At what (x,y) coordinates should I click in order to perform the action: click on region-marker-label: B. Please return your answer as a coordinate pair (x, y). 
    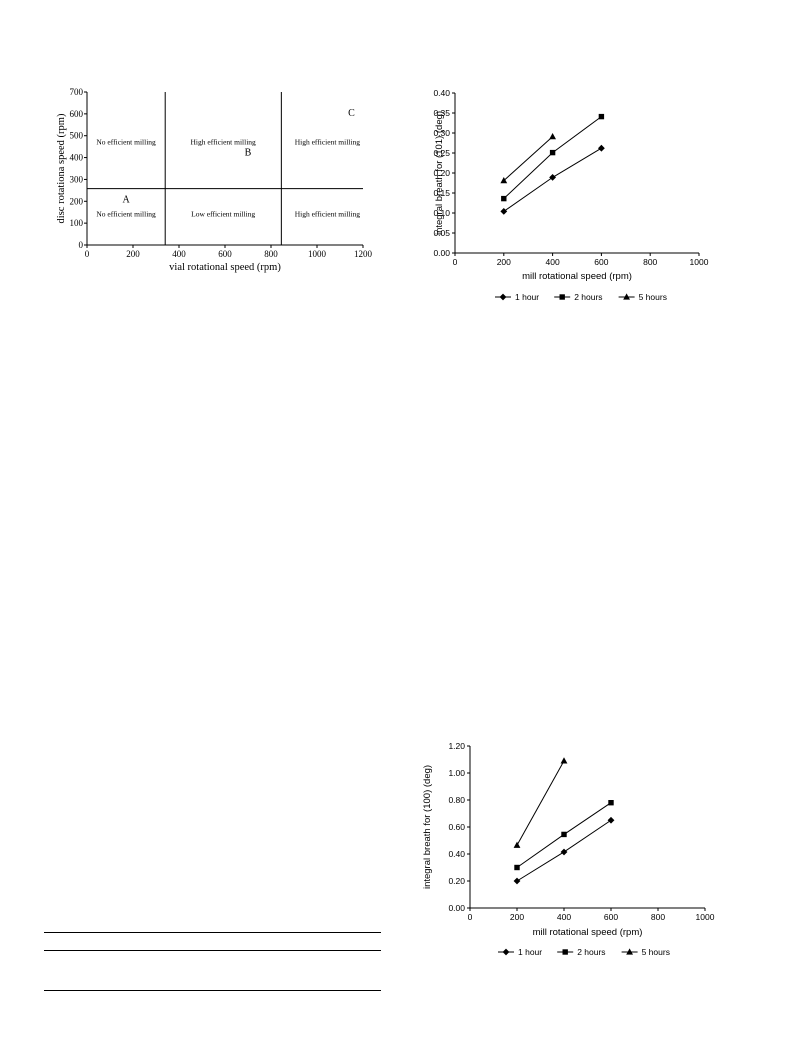
    Looking at the image, I should click on (248, 152).